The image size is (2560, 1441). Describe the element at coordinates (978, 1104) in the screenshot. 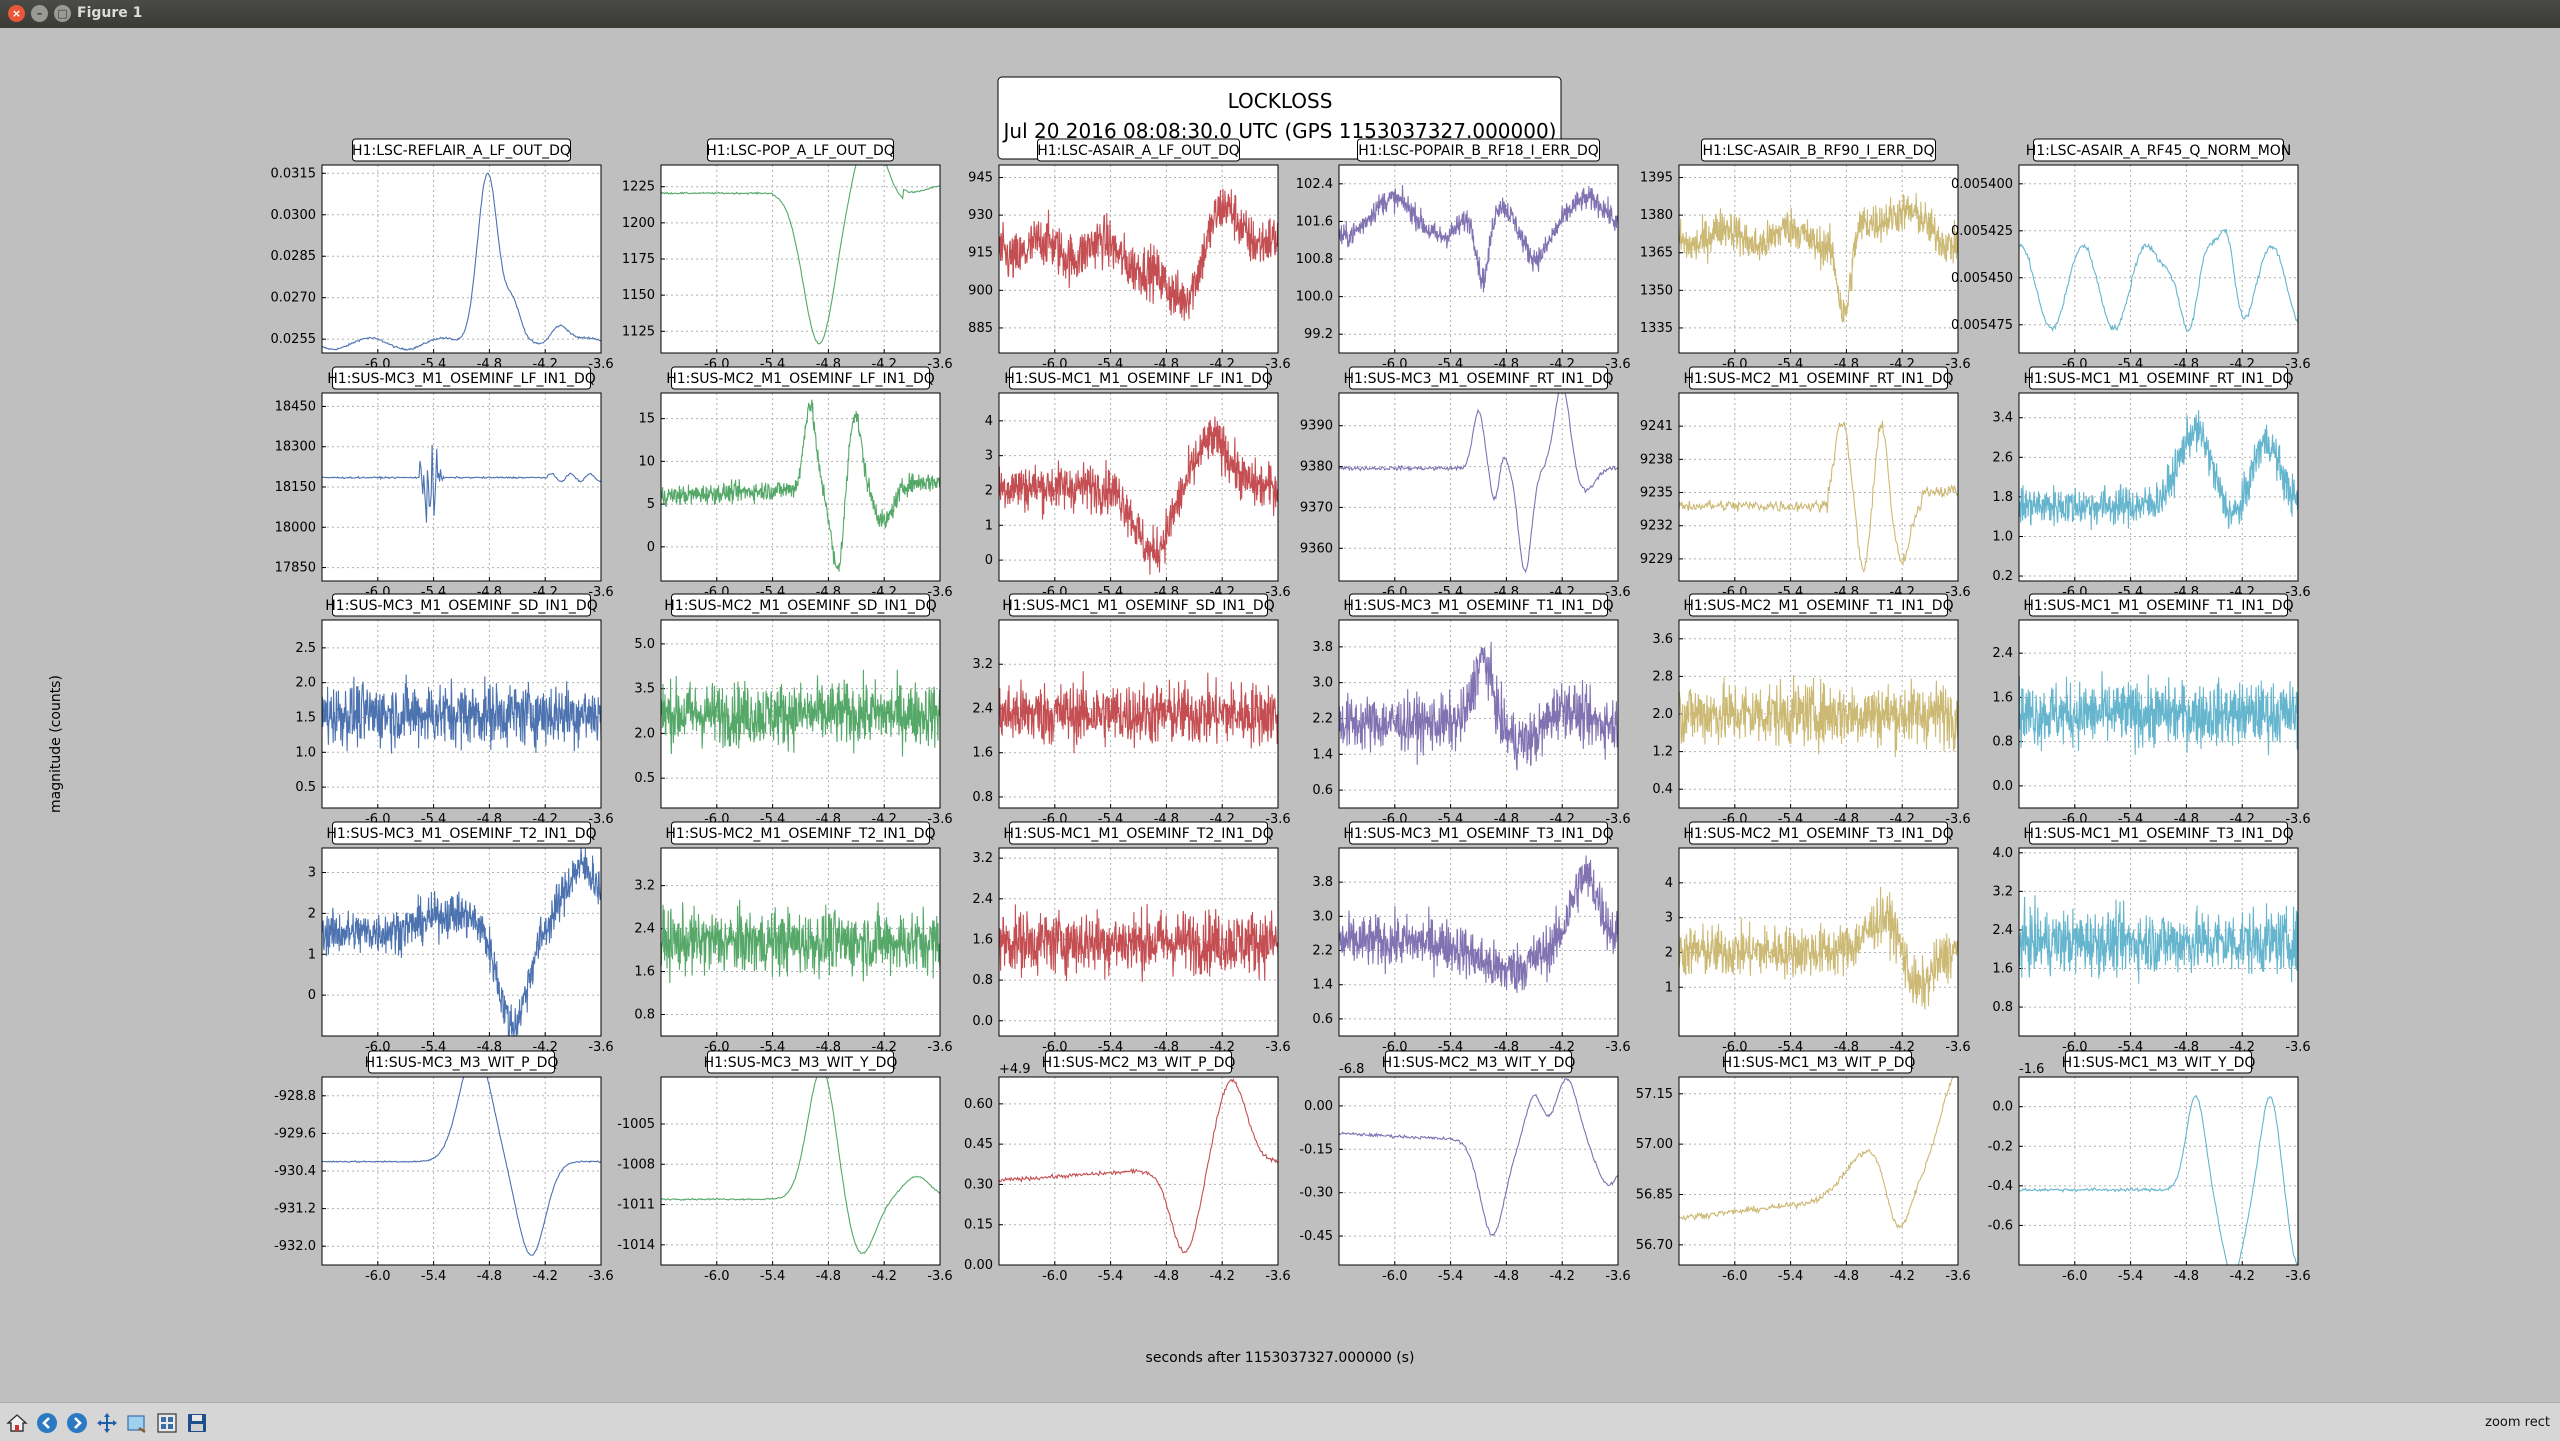

I see `y-tick-label: 0.60` at that location.